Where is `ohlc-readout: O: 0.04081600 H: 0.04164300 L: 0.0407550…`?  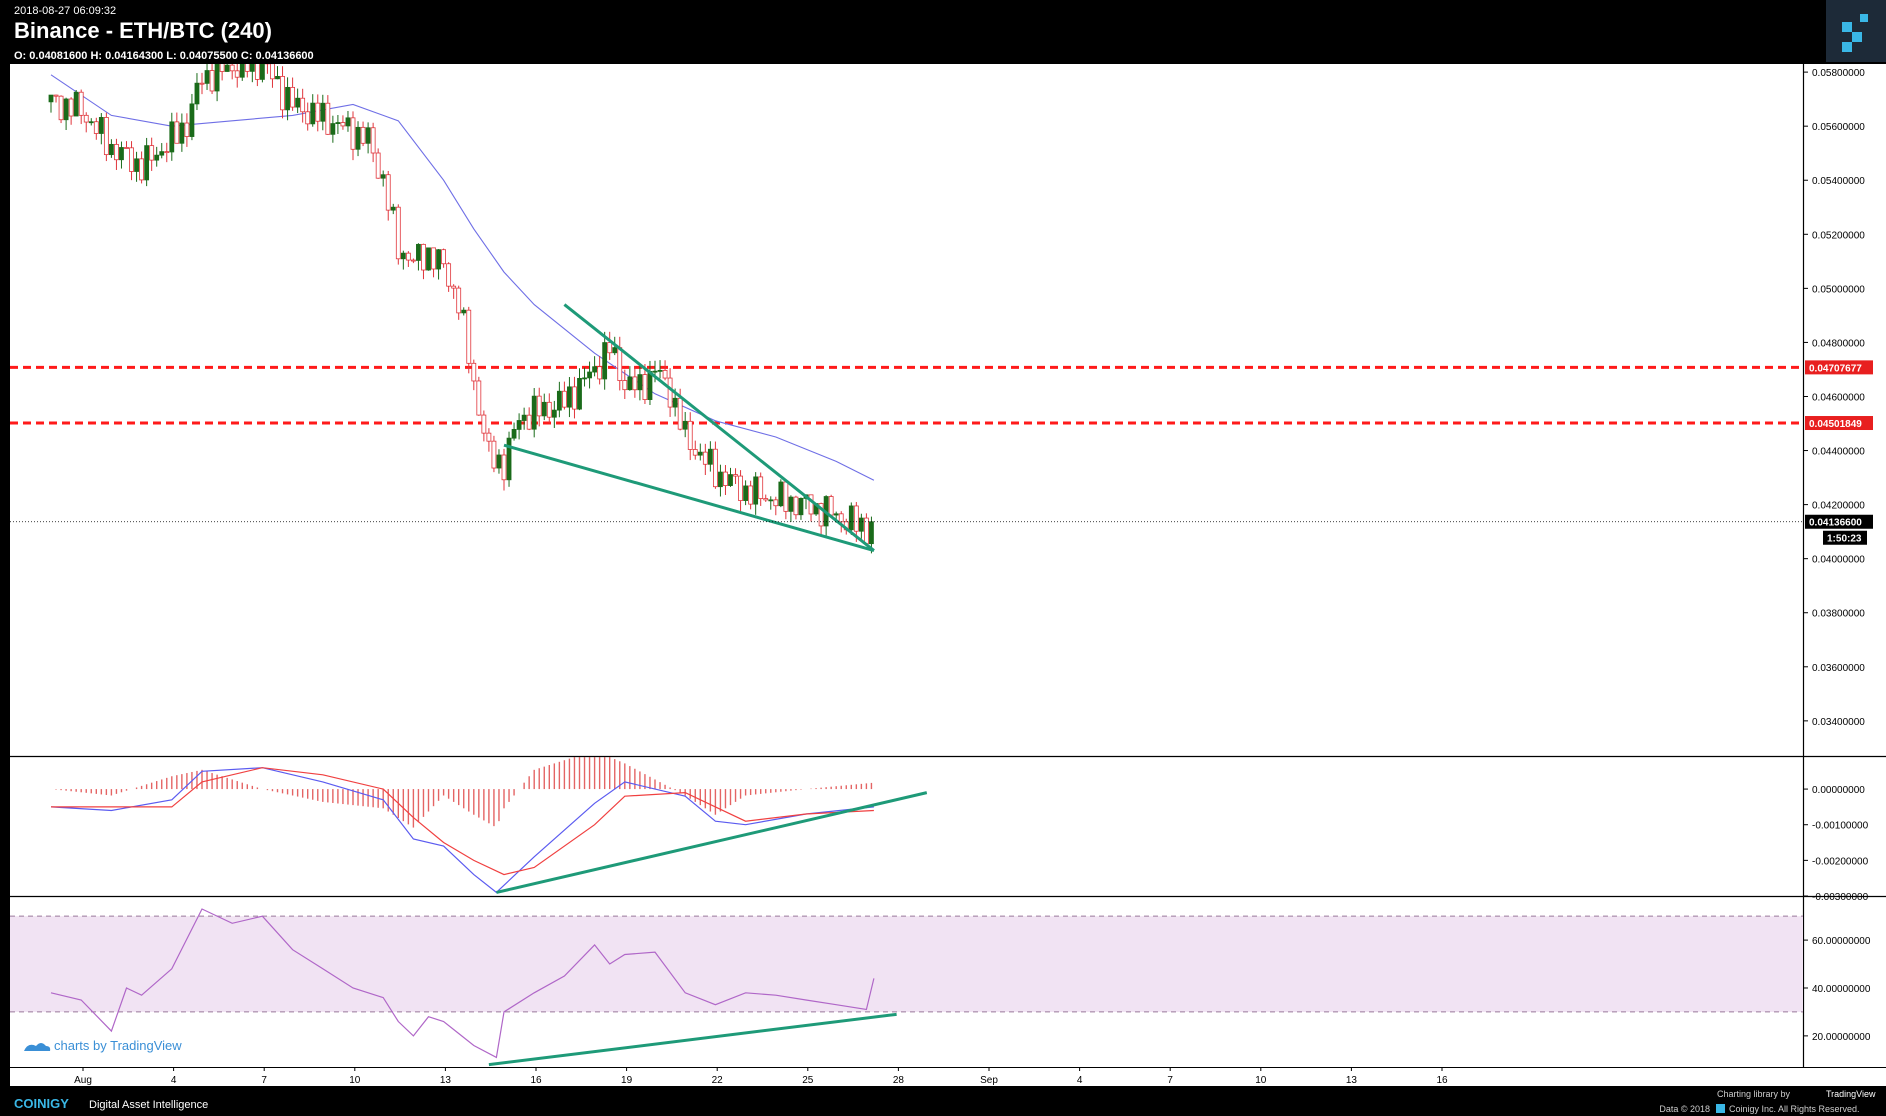
ohlc-readout: O: 0.04081600 H: 0.04164300 L: 0.0407550… is located at coordinates (164, 56).